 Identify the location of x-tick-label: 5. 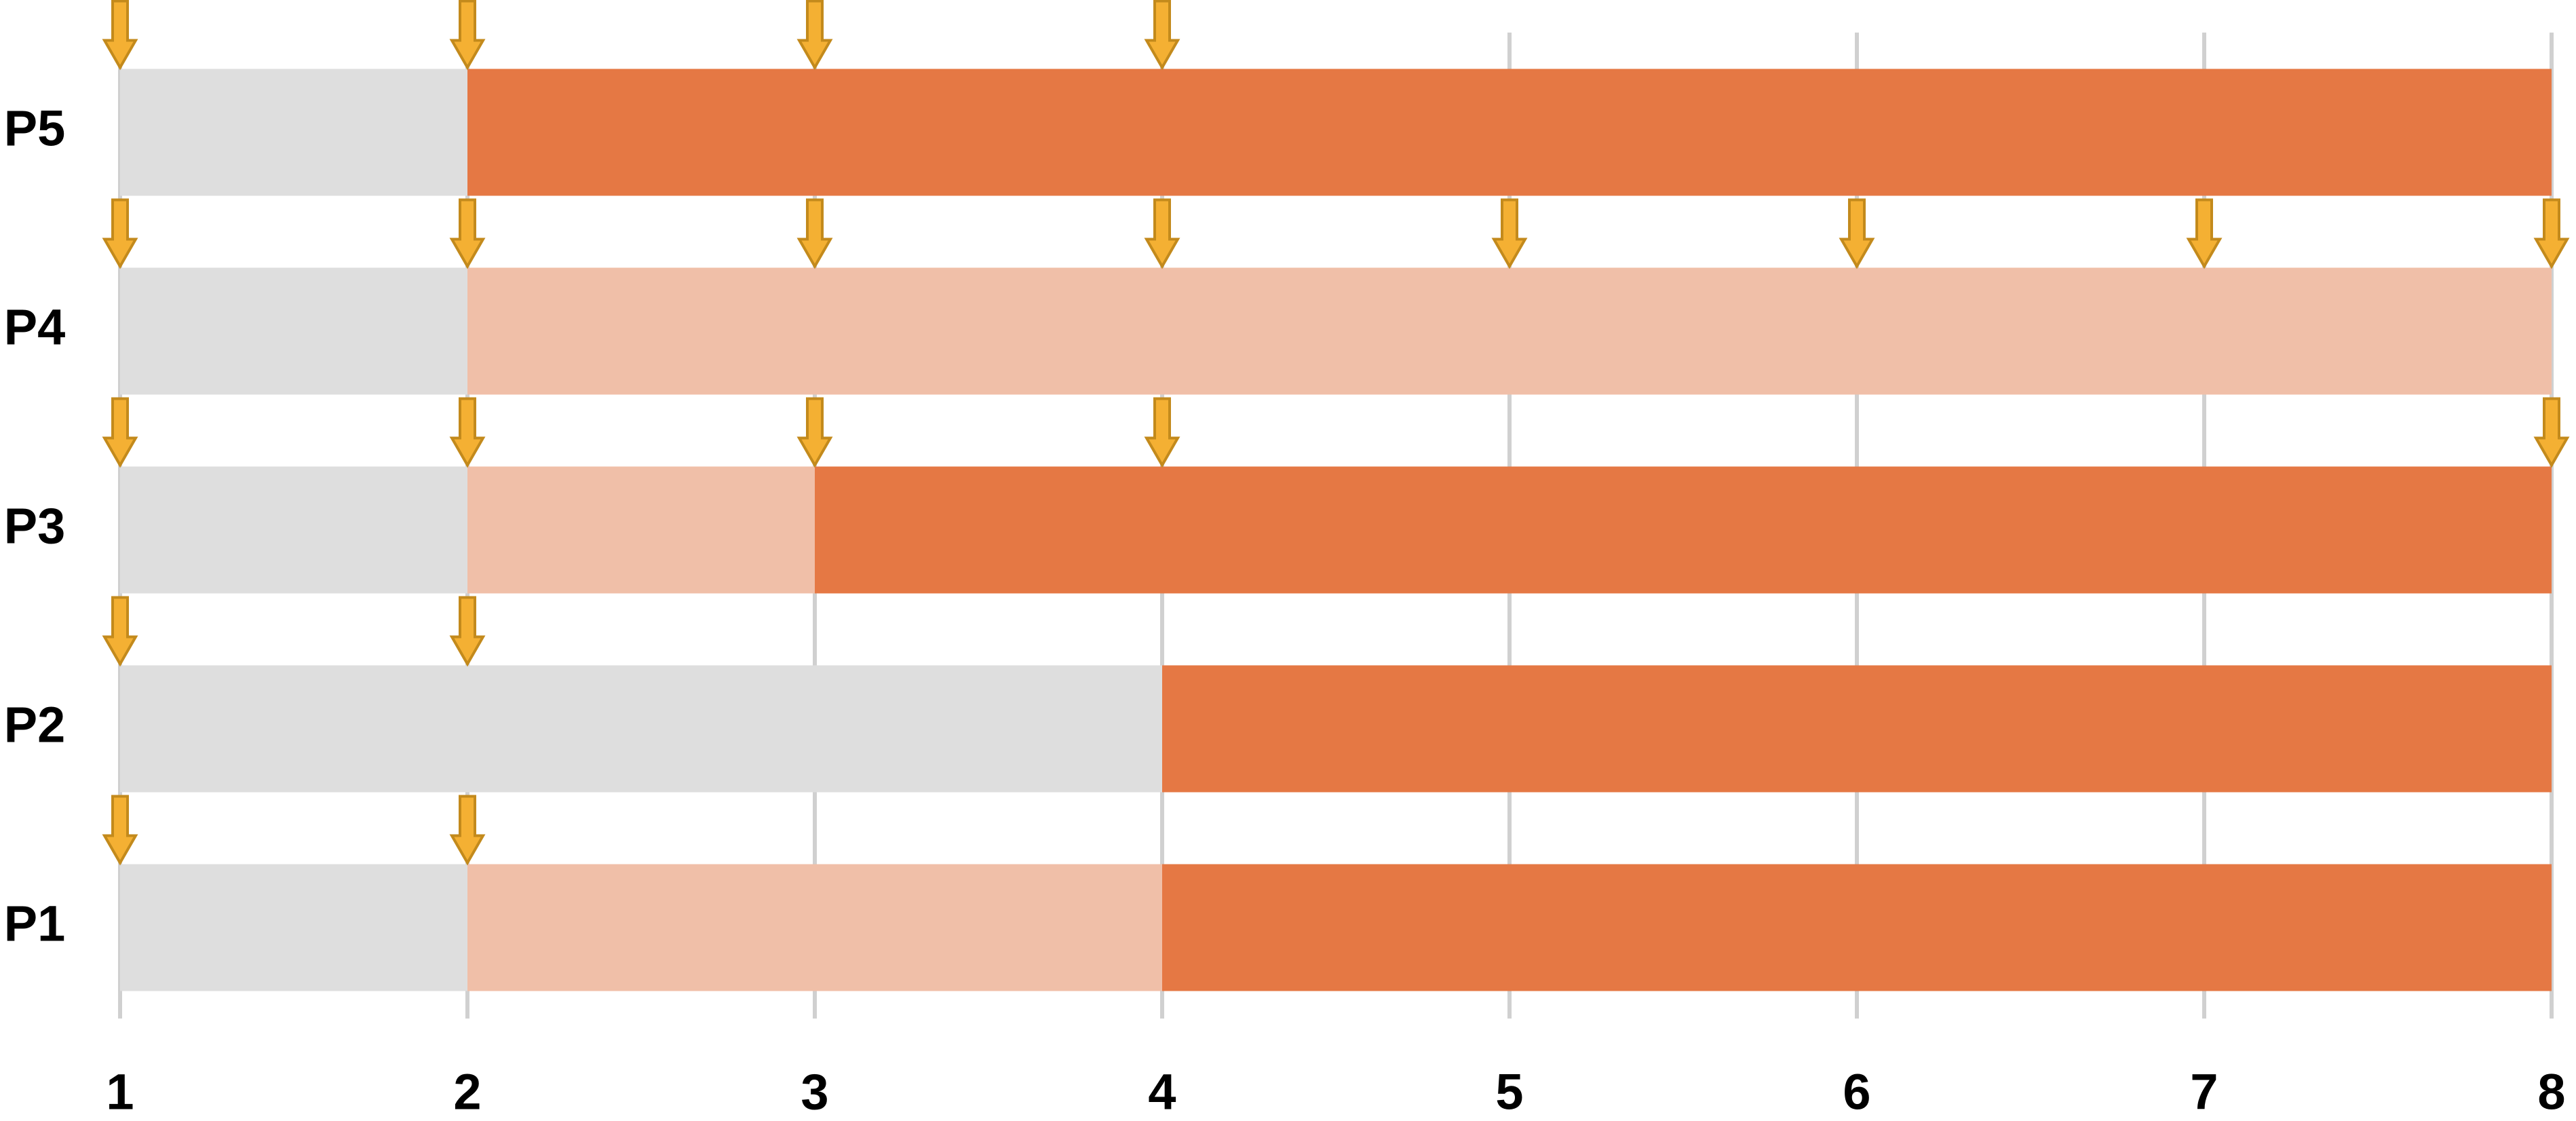
(1509, 1092).